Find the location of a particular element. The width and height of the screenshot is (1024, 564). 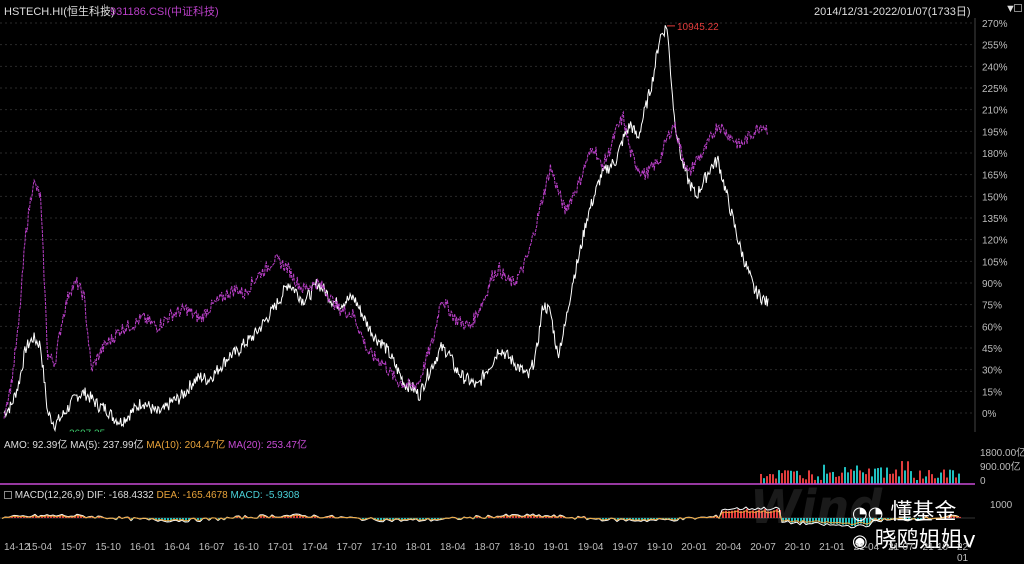

series1-legend: HSTECH.HI(恒生科技) is located at coordinates (59, 11).